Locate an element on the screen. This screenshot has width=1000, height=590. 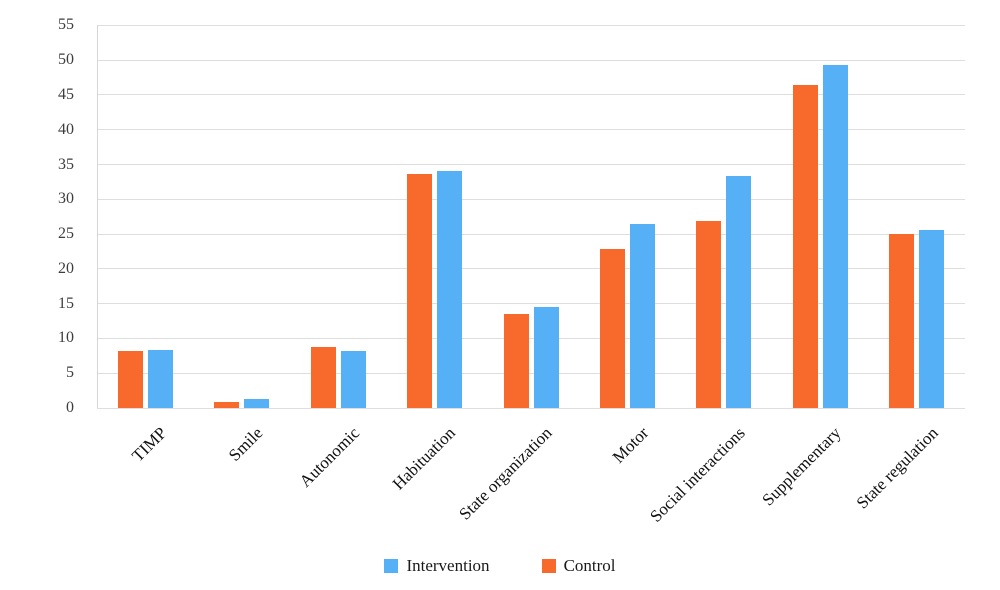
legend-item-control: Control is located at coordinates (578, 566).